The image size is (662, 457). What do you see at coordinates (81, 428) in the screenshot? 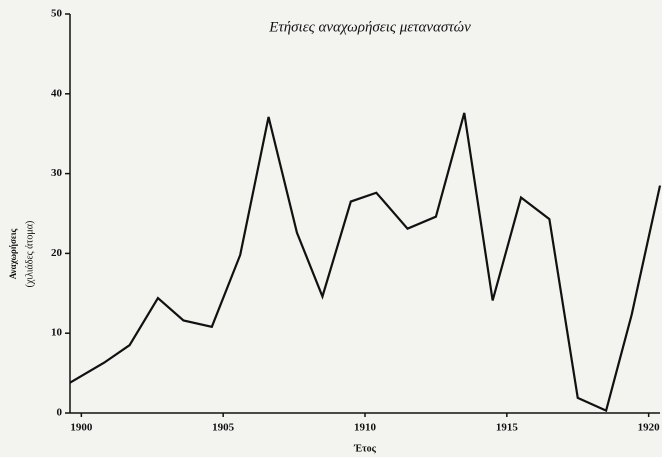
I see `x-tick-label: 1900` at bounding box center [81, 428].